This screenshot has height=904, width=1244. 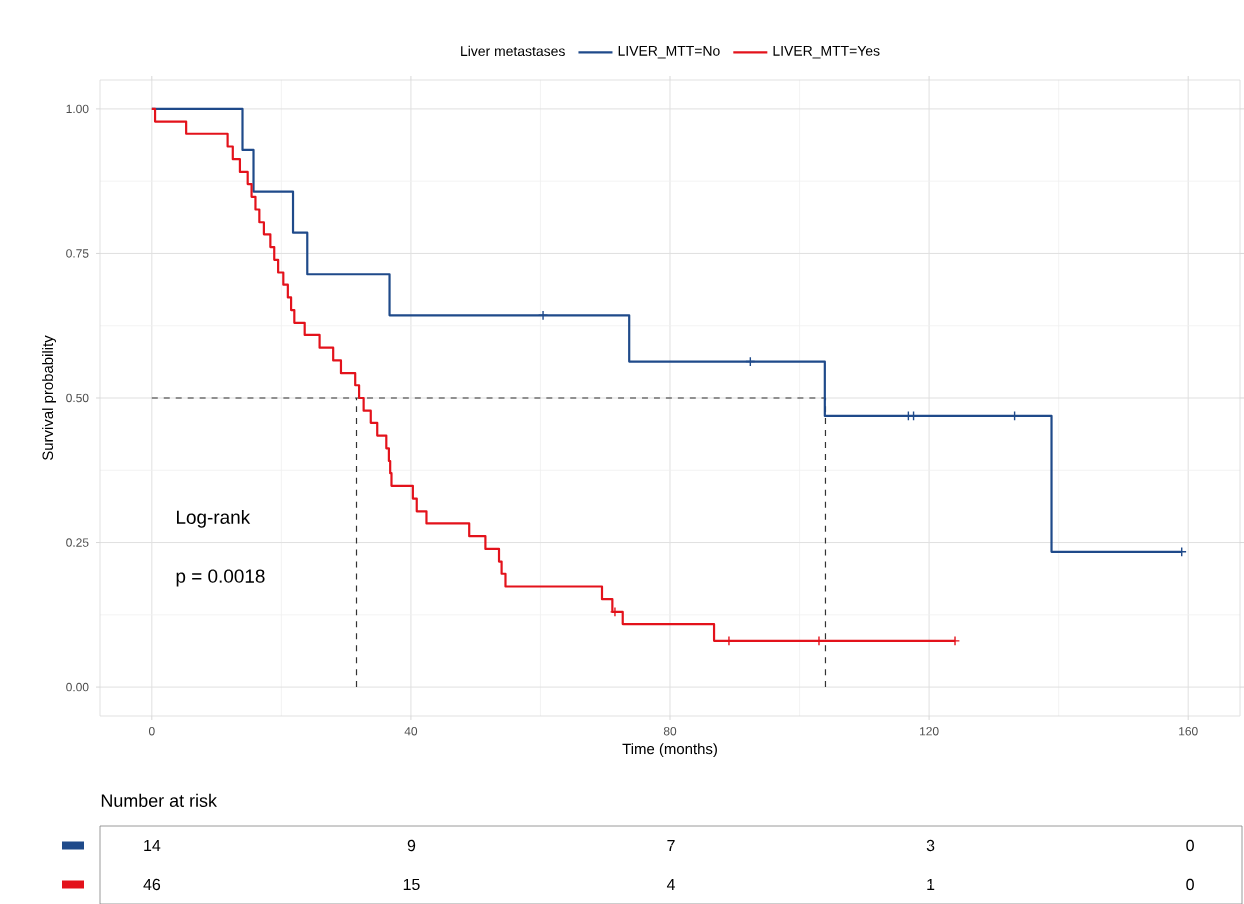 What do you see at coordinates (220, 578) in the screenshot?
I see `annotation: p = 0.0018` at bounding box center [220, 578].